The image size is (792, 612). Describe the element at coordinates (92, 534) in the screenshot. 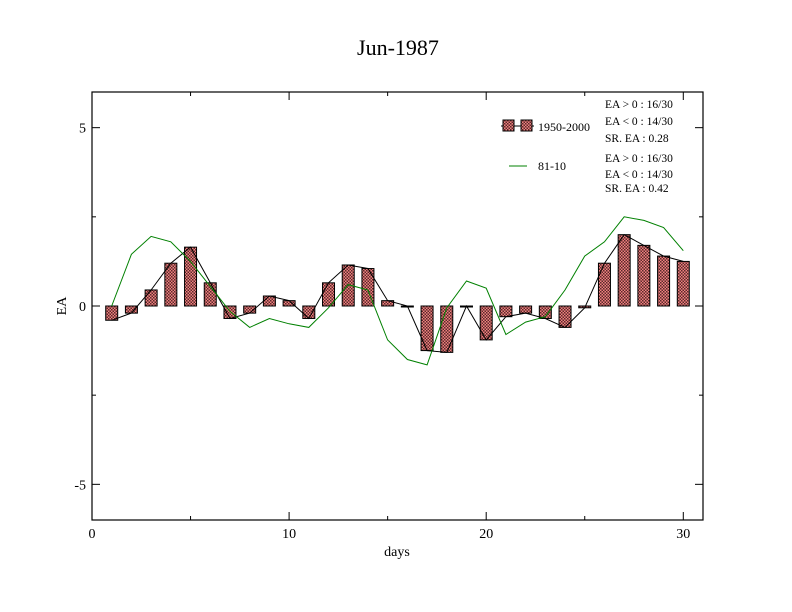

I see `x-tick-label: 0` at that location.